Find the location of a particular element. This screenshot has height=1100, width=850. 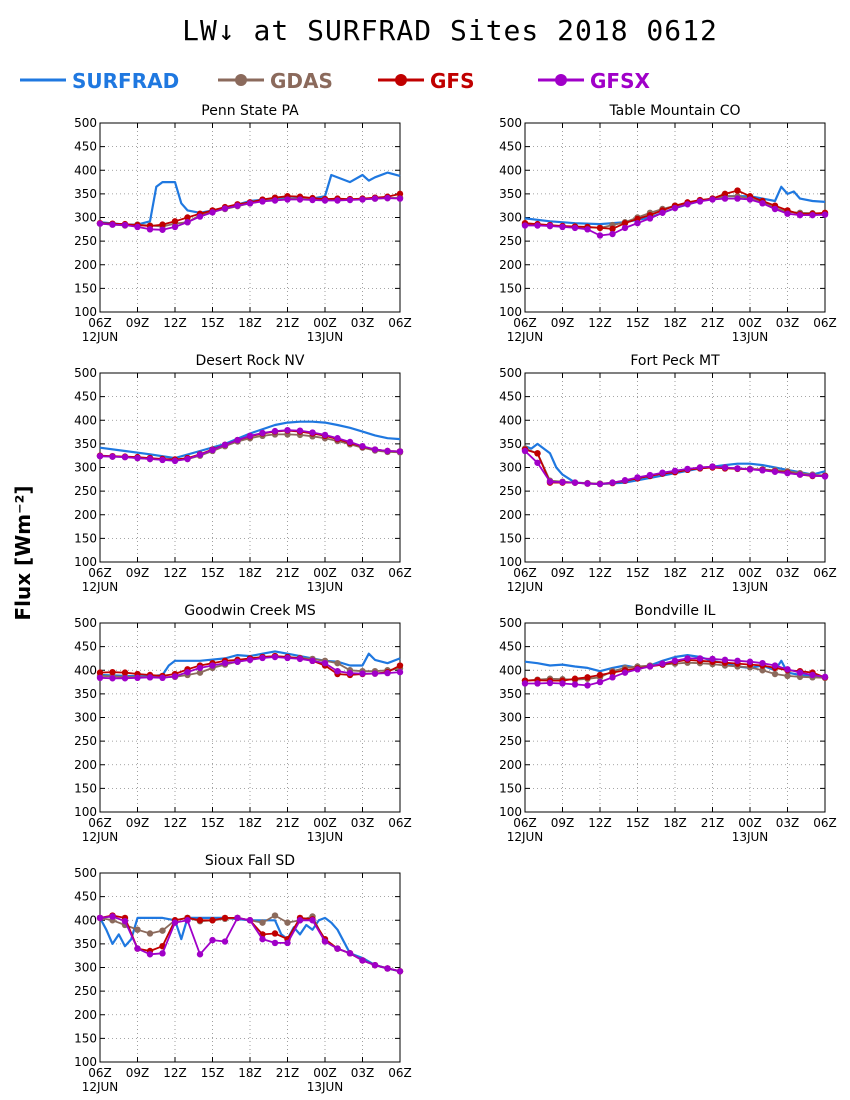

x-date-label: 13JUN is located at coordinates (750, 837).